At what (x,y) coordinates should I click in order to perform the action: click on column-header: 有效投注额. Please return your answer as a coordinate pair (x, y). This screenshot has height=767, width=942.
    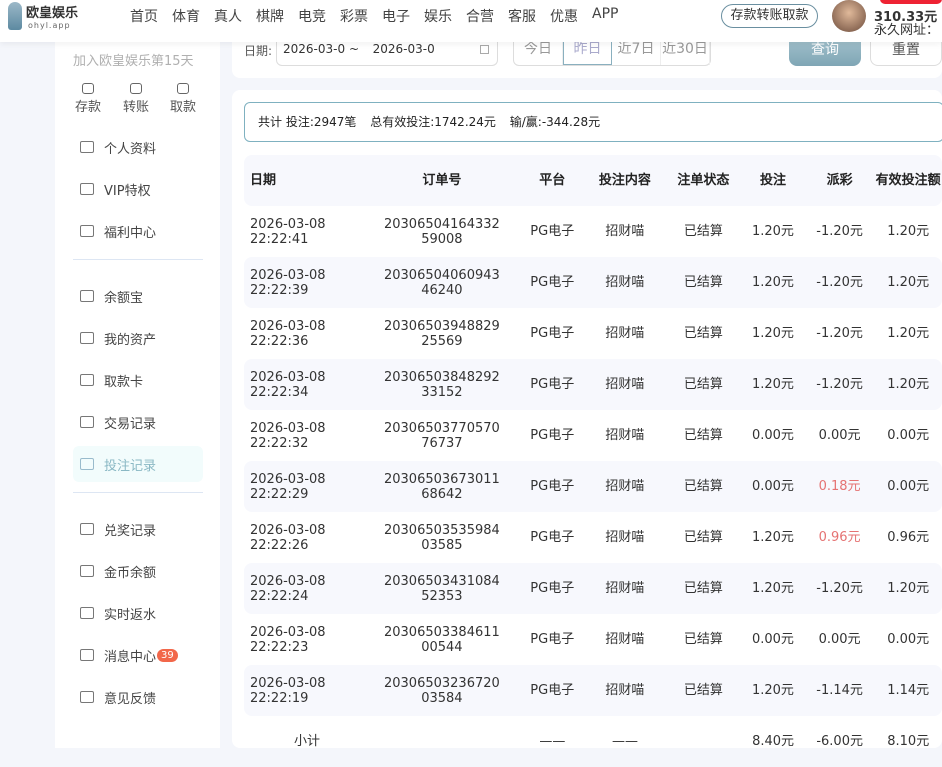
    Looking at the image, I should click on (908, 180).